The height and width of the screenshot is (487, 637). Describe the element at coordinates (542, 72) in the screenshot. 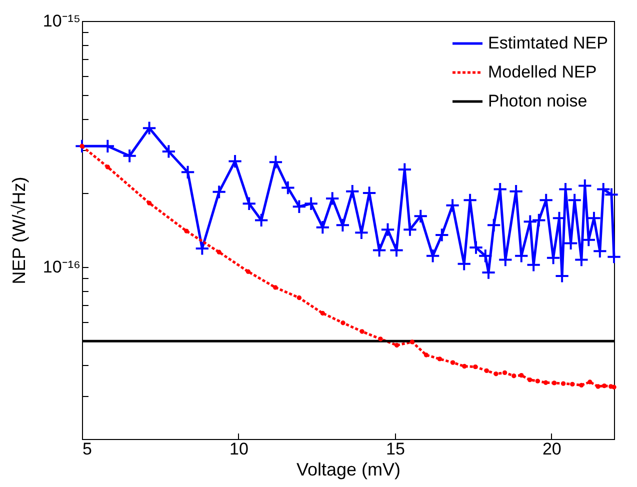

I see `legend-label: Modelled NEP` at that location.